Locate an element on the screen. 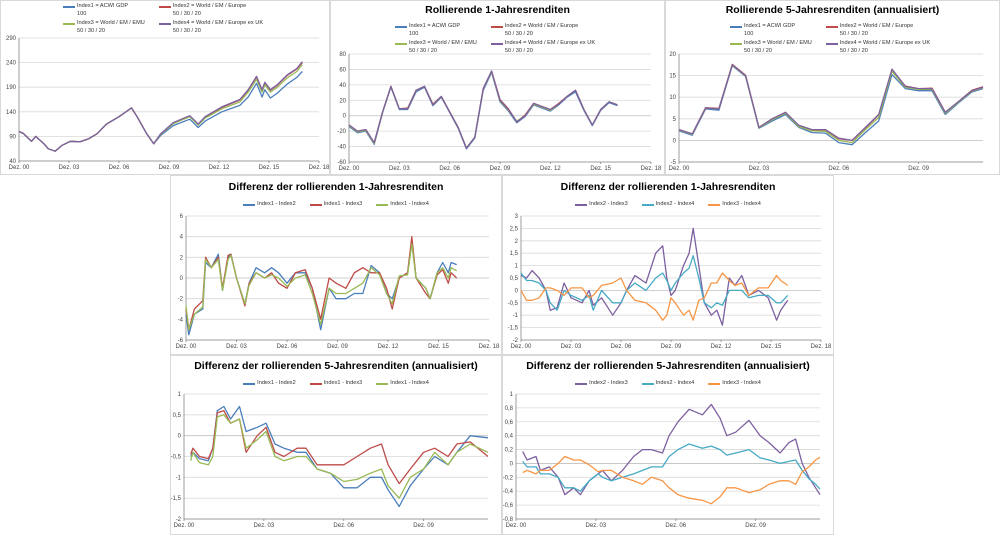 Image resolution: width=1000 pixels, height=536 pixels. legend-label: Index1 - Index4 is located at coordinates (409, 204).